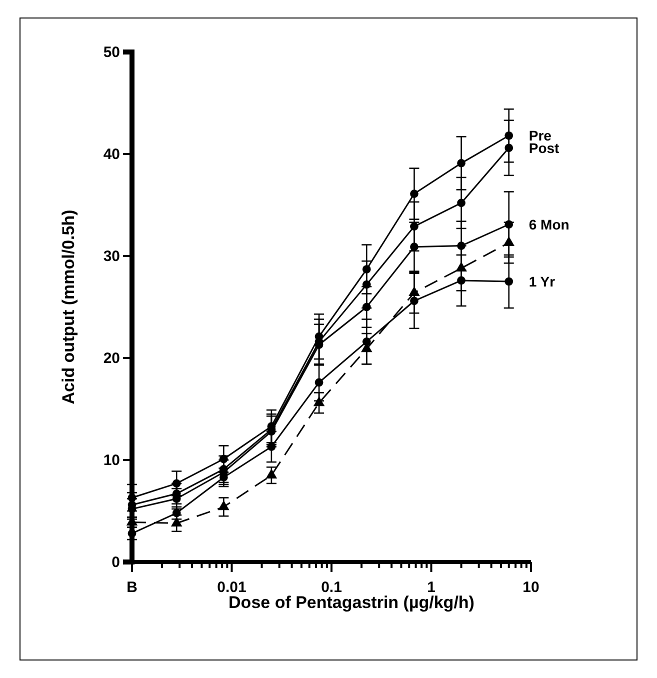  I want to click on y-tick-label: 40, so click(111, 154).